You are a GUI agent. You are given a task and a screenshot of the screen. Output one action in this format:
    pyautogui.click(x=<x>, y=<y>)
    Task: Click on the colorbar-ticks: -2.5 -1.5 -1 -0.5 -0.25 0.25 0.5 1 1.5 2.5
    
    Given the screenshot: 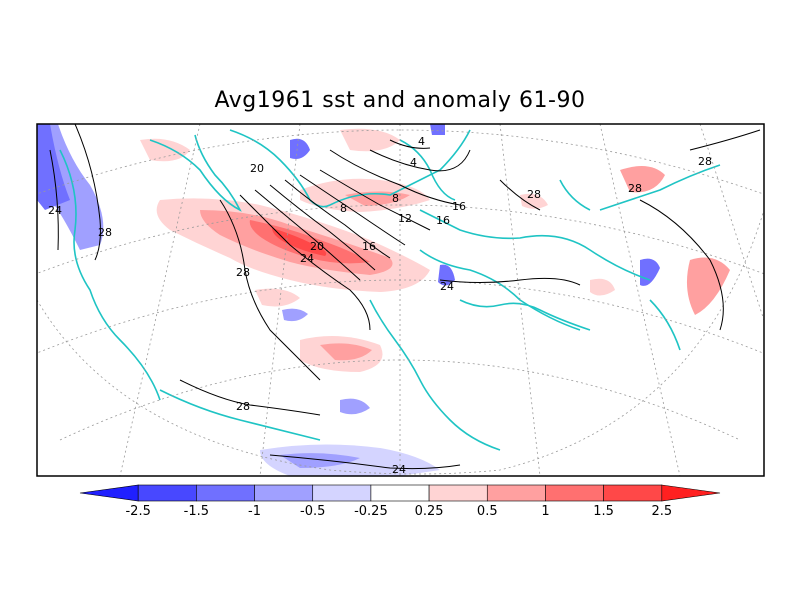 What is the action you would take?
    pyautogui.click(x=398, y=511)
    